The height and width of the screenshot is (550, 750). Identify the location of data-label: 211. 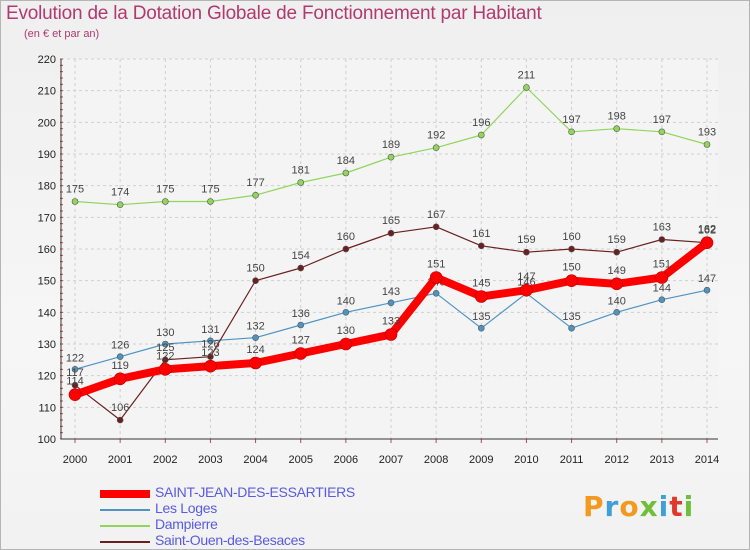
(527, 76).